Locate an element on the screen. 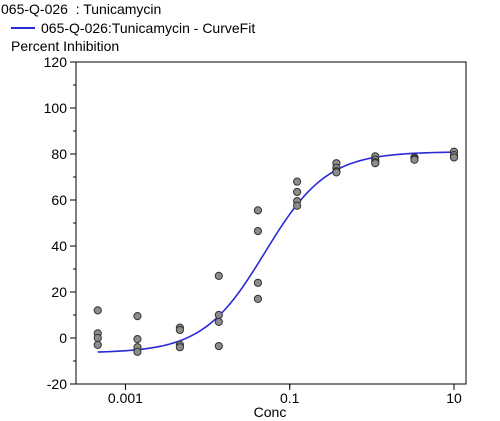 The width and height of the screenshot is (500, 421). x-axis: 0.001 0.1 10 is located at coordinates (285, 395).